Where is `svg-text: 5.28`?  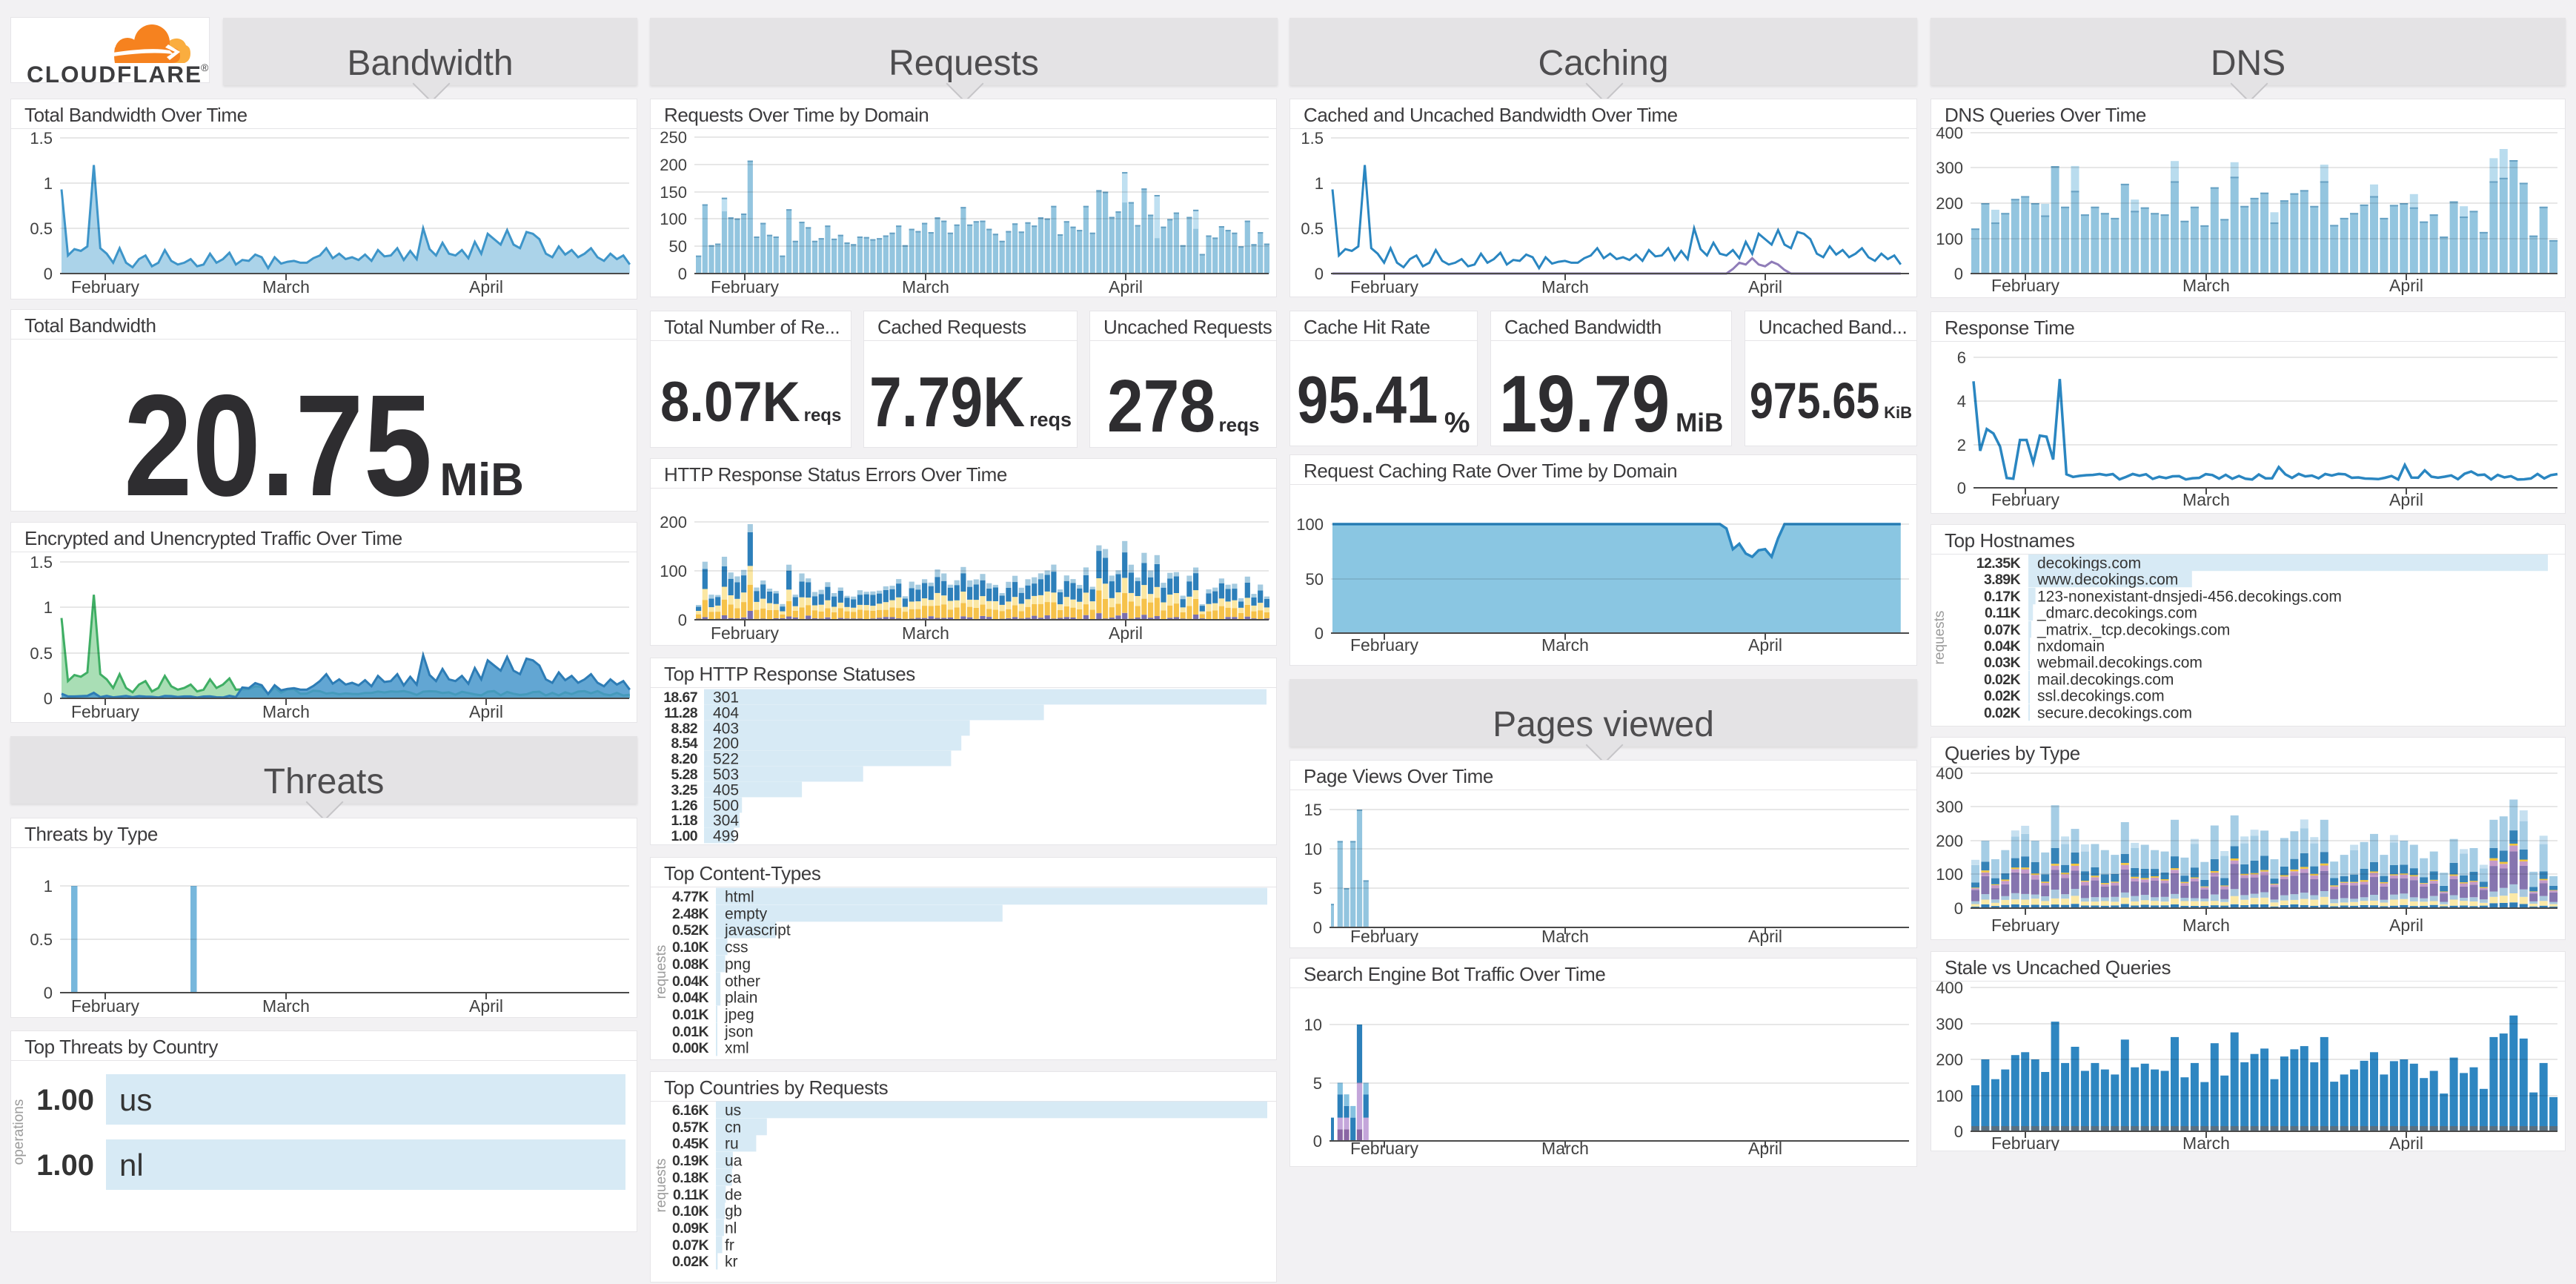
svg-text: 5.28 is located at coordinates (684, 775).